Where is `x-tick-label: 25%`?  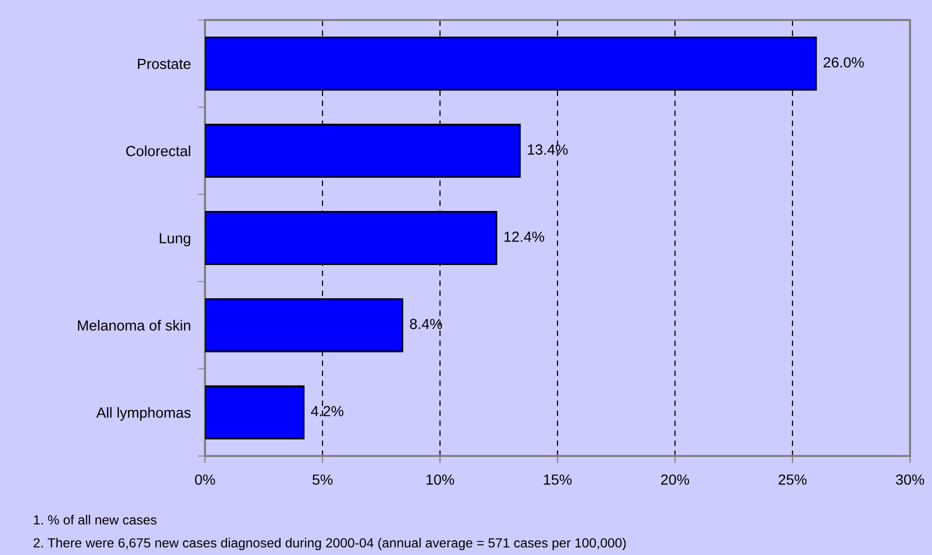 x-tick-label: 25% is located at coordinates (792, 479).